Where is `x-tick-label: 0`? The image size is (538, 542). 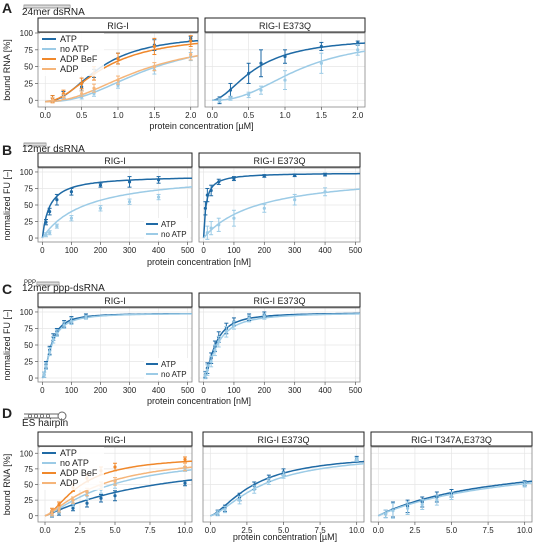 x-tick-label: 0 is located at coordinates (42, 250).